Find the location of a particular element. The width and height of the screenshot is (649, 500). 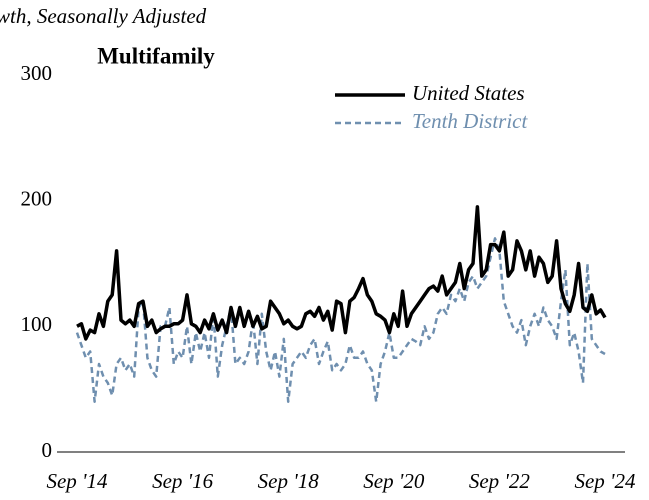

legend-label: Tenth District is located at coordinates (470, 121).